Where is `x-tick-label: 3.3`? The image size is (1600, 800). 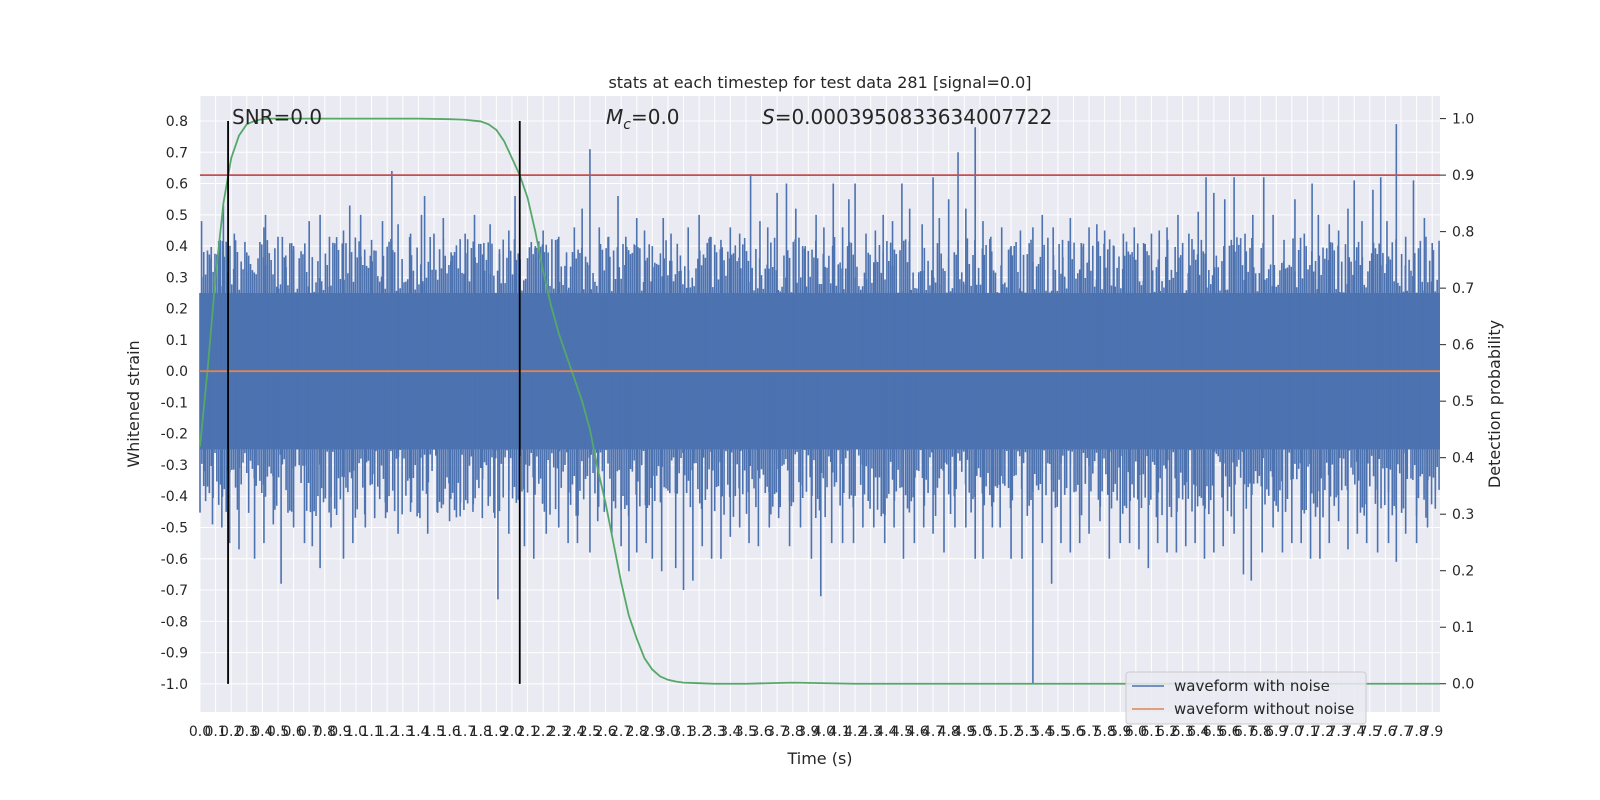 x-tick-label: 3.3 is located at coordinates (715, 732).